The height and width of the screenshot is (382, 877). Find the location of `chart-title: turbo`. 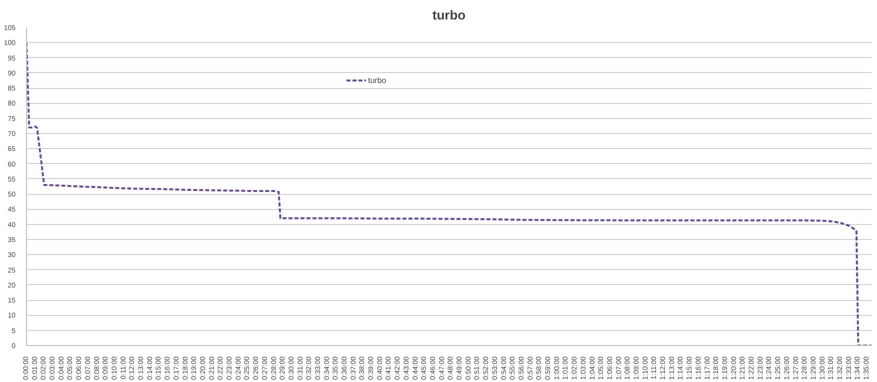

chart-title: turbo is located at coordinates (449, 15).